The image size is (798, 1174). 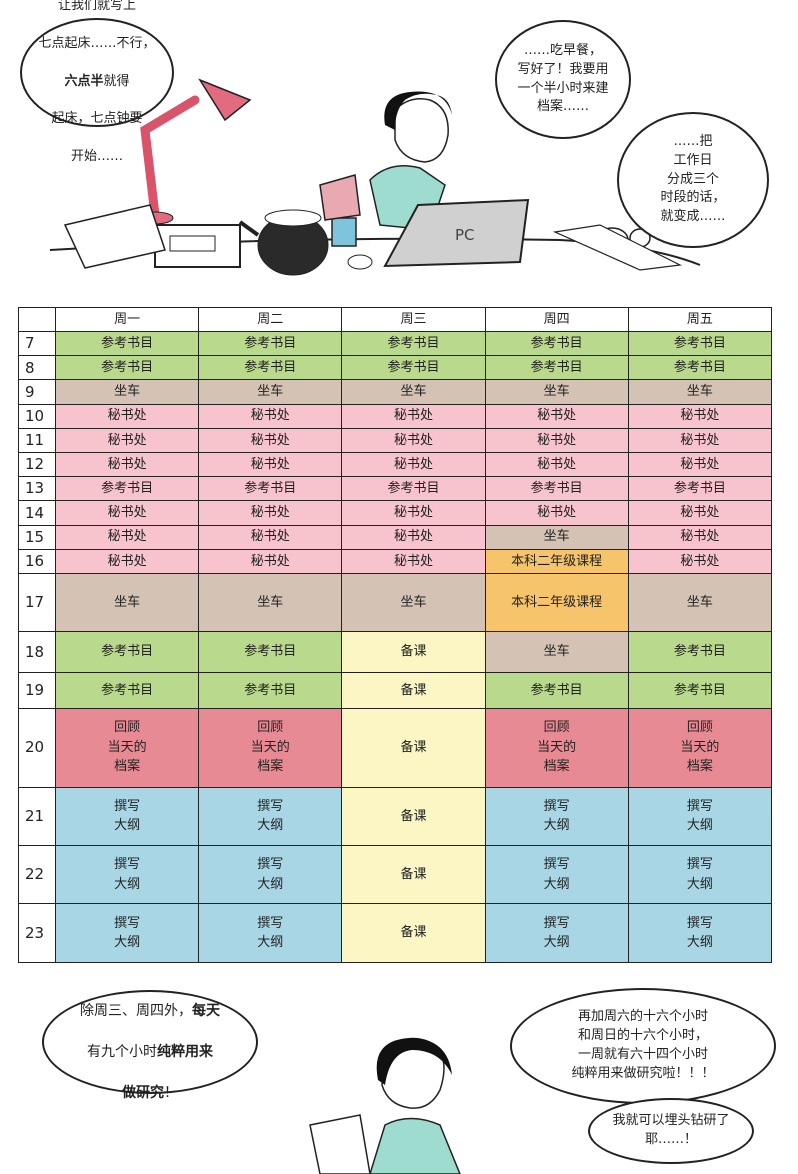 I want to click on table-row: 15 秘书处 秘书处 秘书处 坐车 秘书处, so click(x=395, y=537).